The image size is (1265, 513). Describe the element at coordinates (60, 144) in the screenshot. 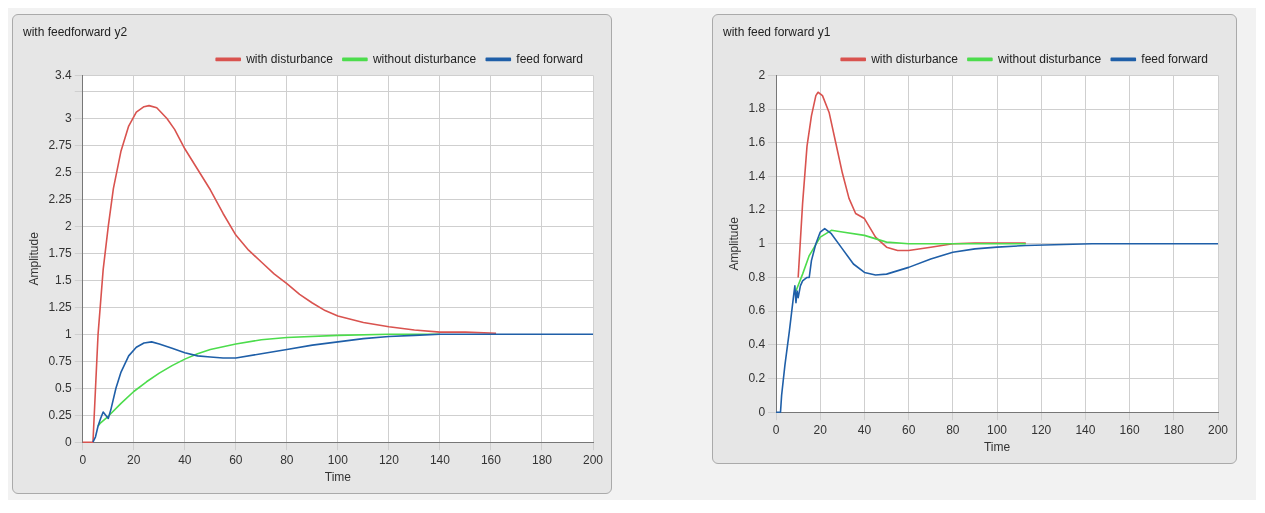

I see `y-tick-label: 2.75` at that location.